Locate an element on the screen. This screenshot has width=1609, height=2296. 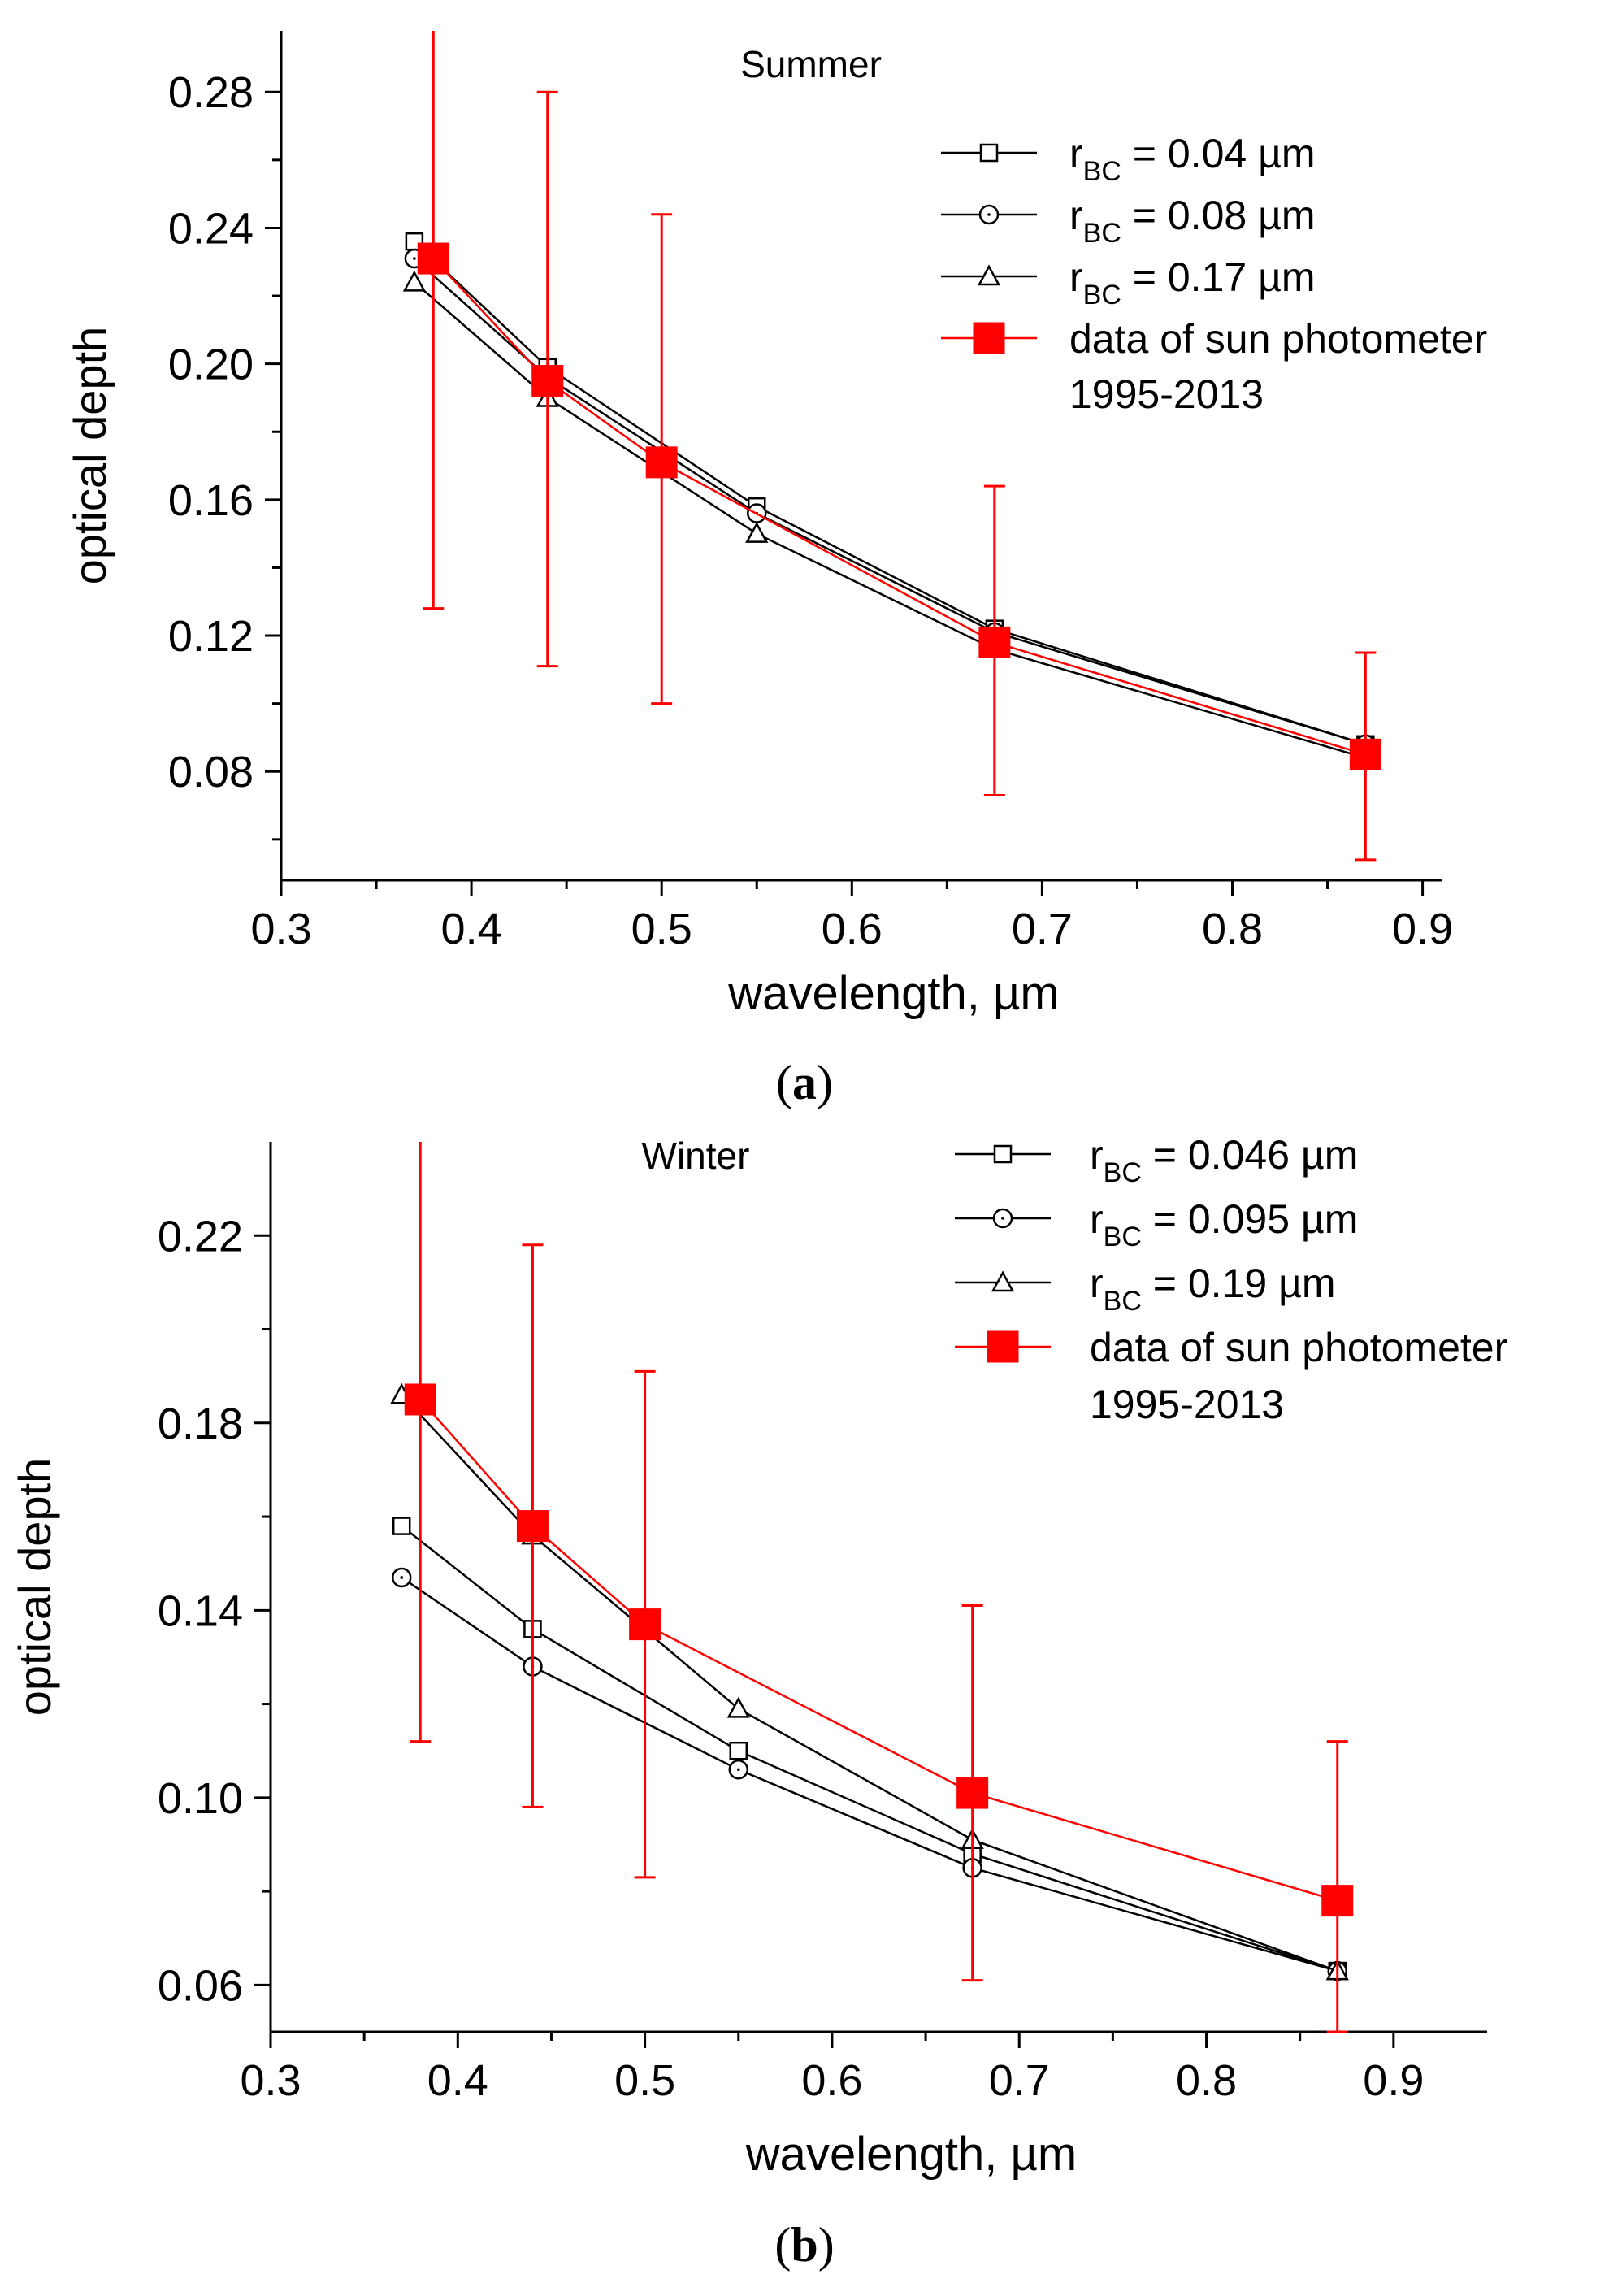
legend-entry: rBC = 0.046 µm is located at coordinates (1156, 1160).